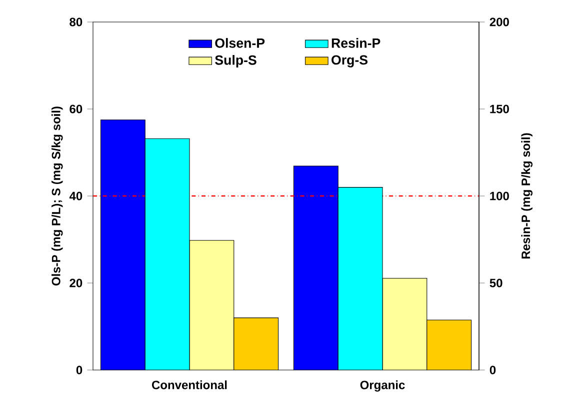 The width and height of the screenshot is (571, 414). What do you see at coordinates (189, 385) in the screenshot?
I see `x-tick-label: Conventional` at bounding box center [189, 385].